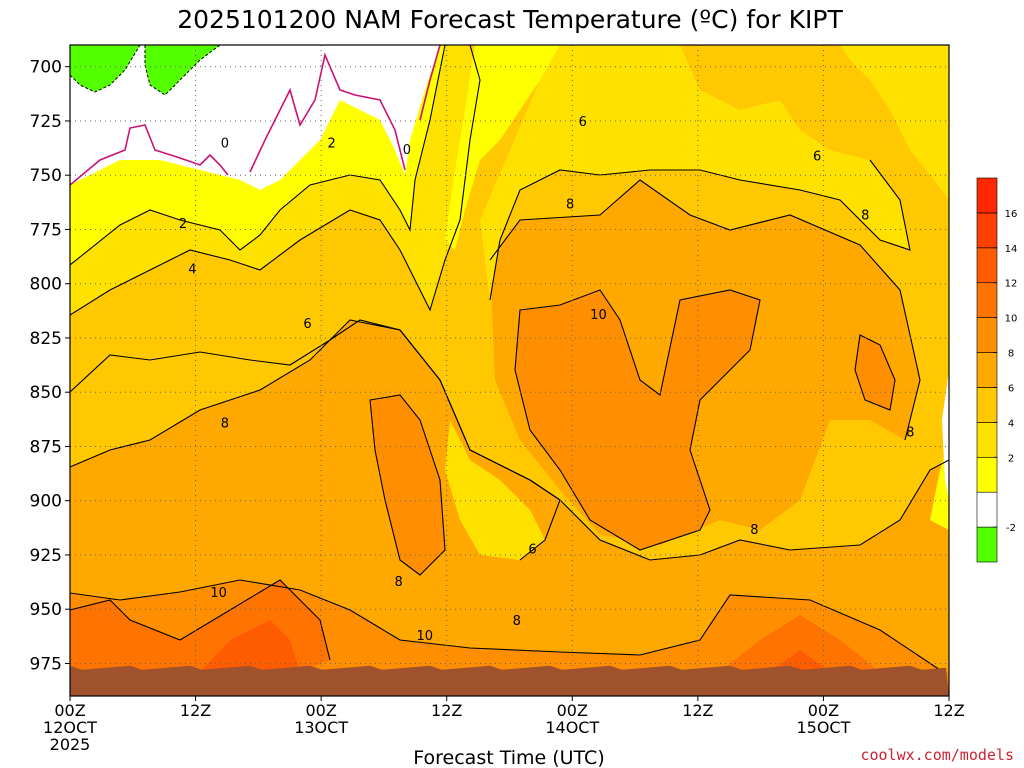  What do you see at coordinates (149, 155) in the screenshot?
I see `contour-line-0-left` at bounding box center [149, 155].